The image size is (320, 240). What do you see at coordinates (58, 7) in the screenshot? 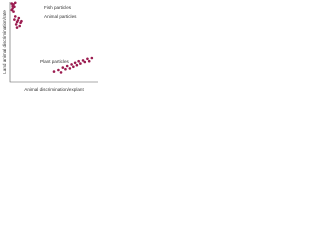
I see `annotation: Fish particles` at bounding box center [58, 7].